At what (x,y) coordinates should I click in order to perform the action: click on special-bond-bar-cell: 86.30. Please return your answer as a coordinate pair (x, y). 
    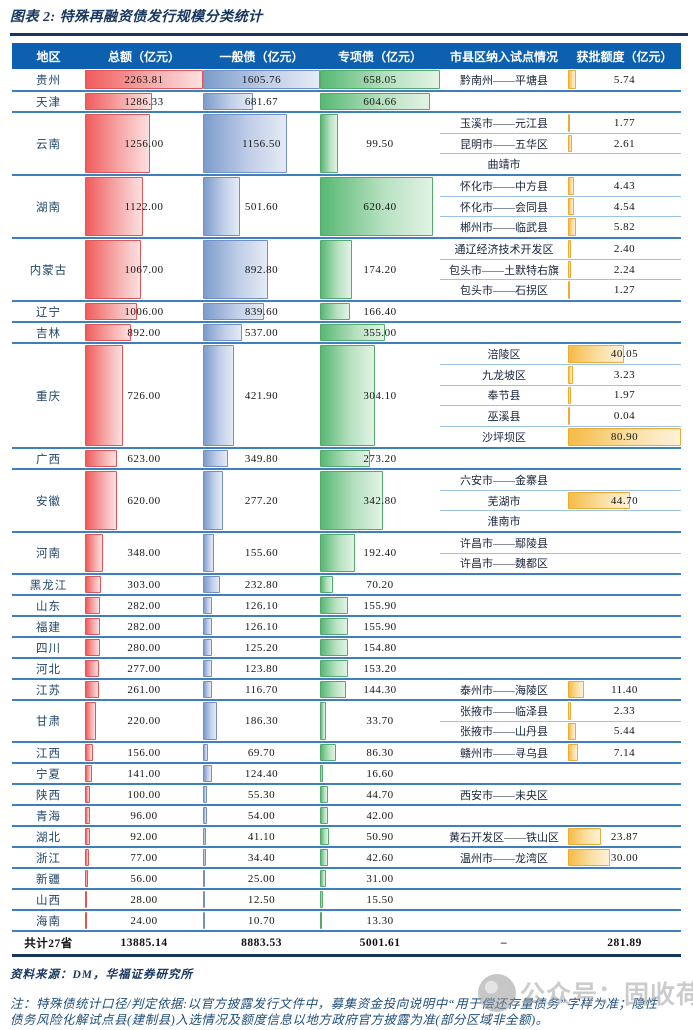
    Looking at the image, I should click on (380, 752).